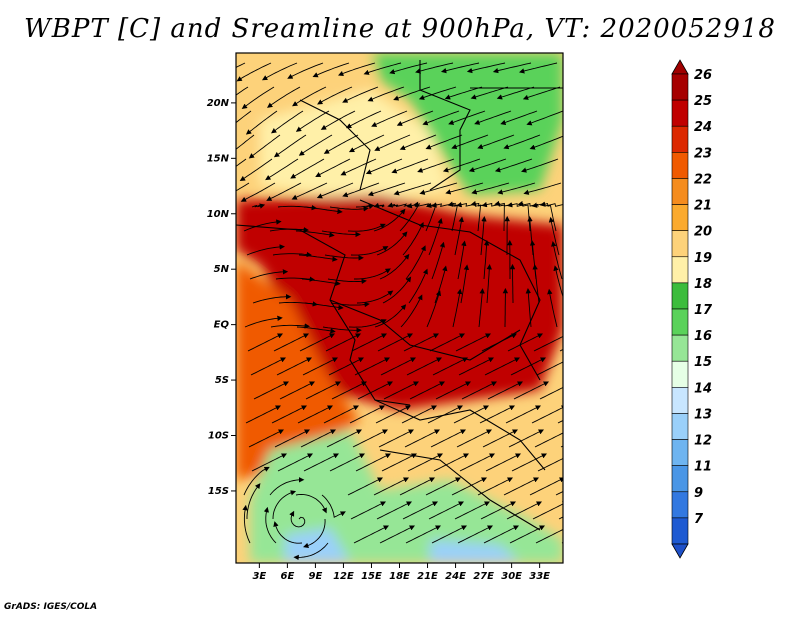 This screenshot has width=800, height=618. I want to click on lat-tick-label: EQ, so click(222, 325).